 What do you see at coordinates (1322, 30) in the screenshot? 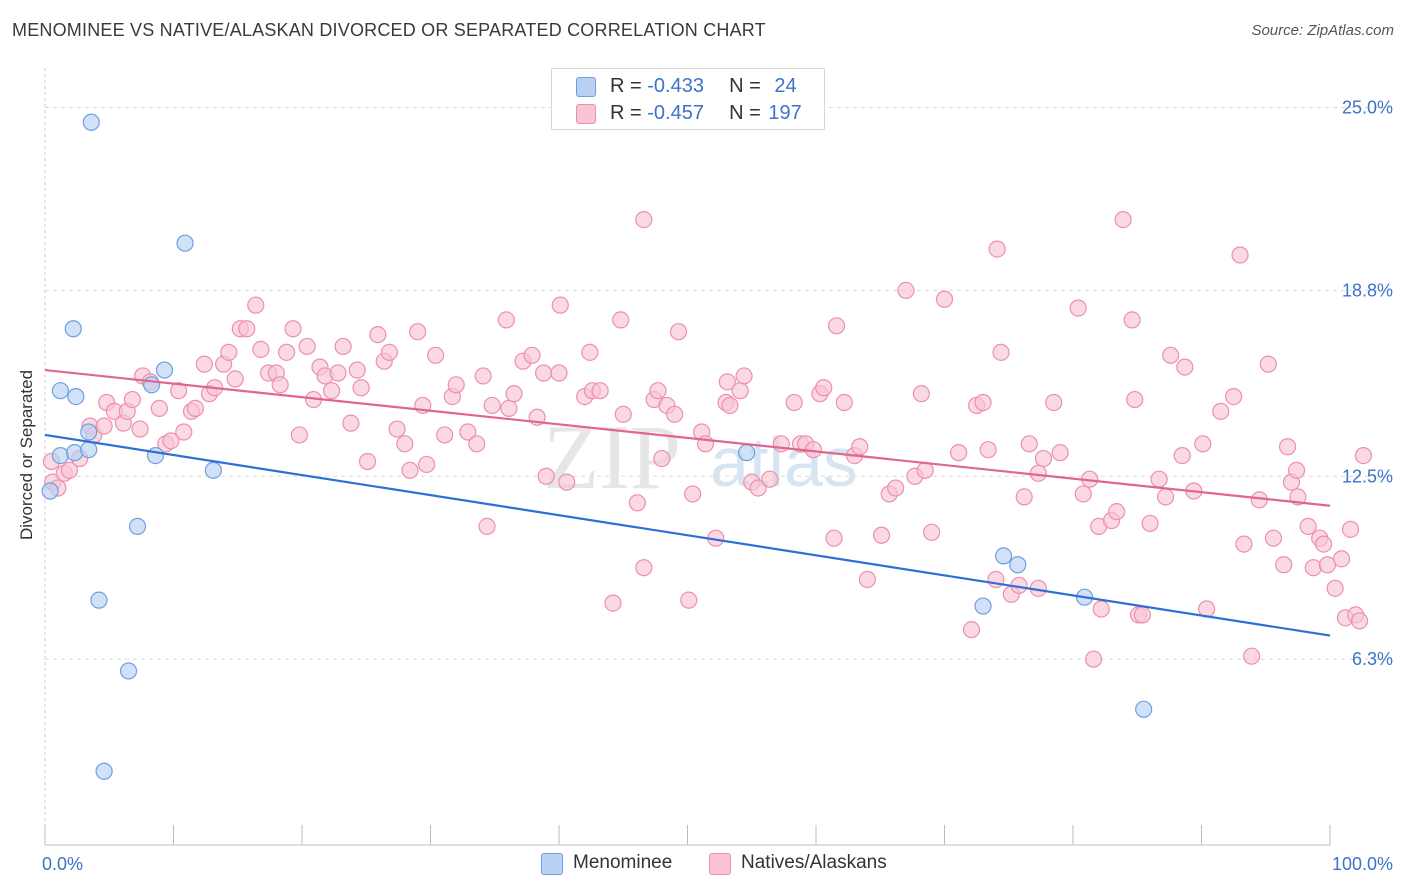
I see `source-attribution: Source: ZipAtlas.com` at bounding box center [1322, 30].